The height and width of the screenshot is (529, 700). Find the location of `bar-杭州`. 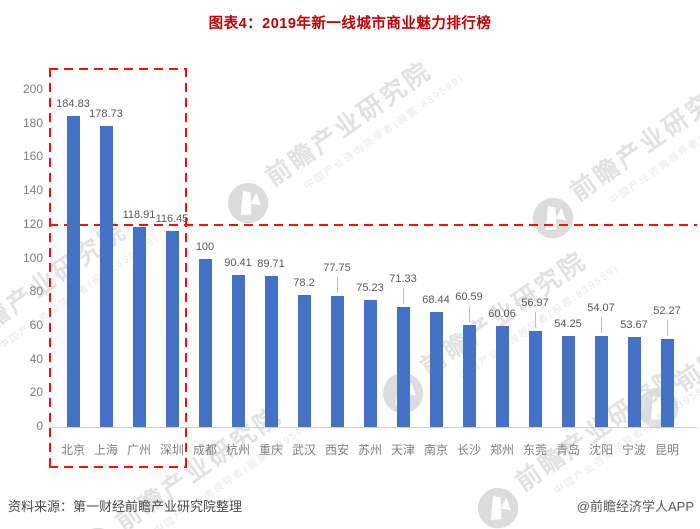

bar-杭州 is located at coordinates (238, 350).